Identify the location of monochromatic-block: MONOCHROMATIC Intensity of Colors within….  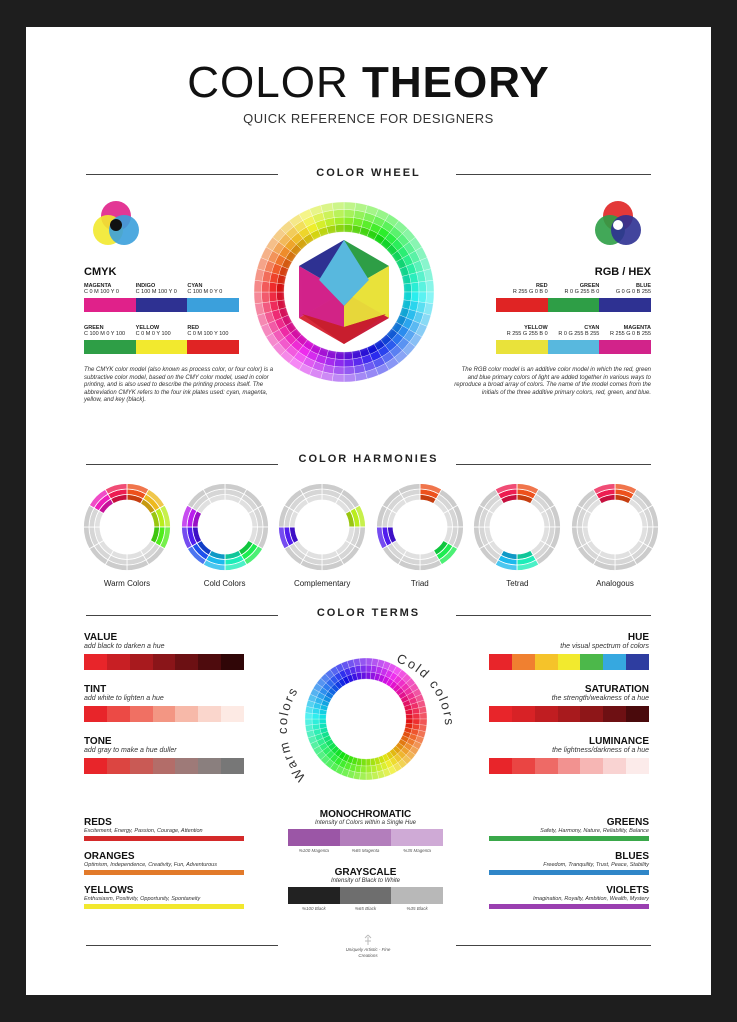
(366, 831).